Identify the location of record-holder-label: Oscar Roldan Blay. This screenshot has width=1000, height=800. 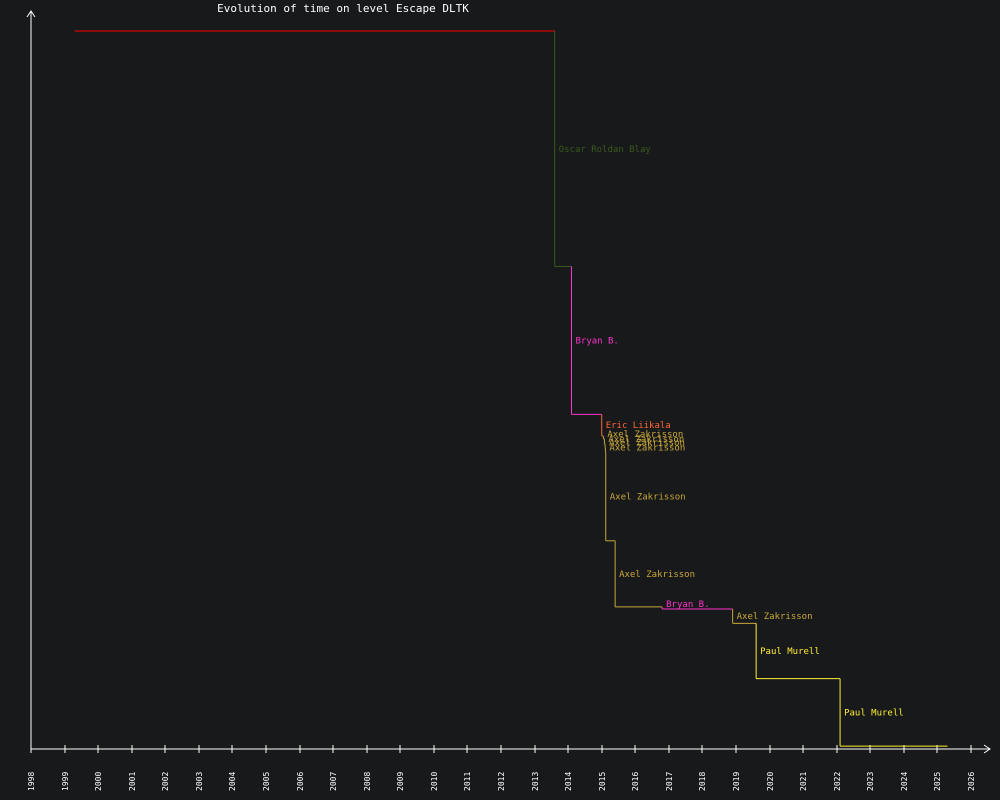
(605, 150).